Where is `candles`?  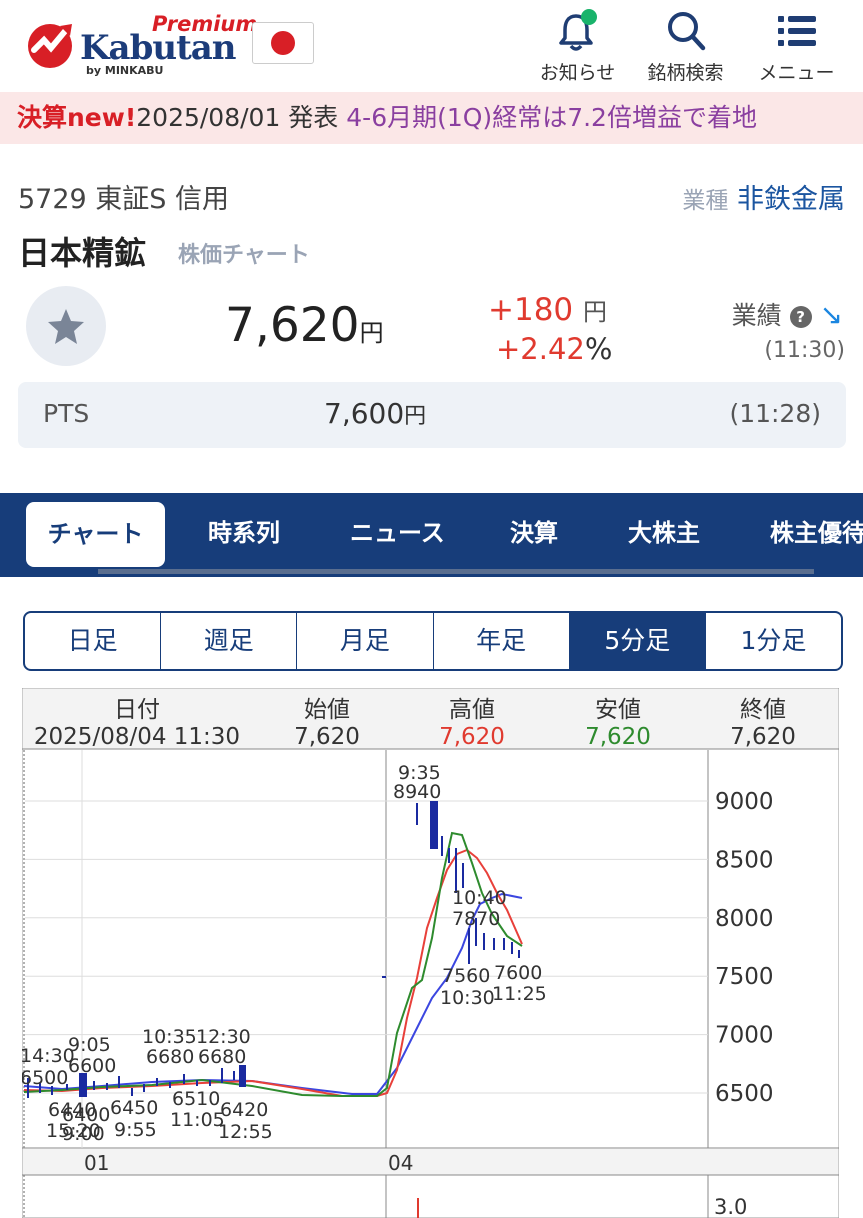 candles is located at coordinates (273, 949).